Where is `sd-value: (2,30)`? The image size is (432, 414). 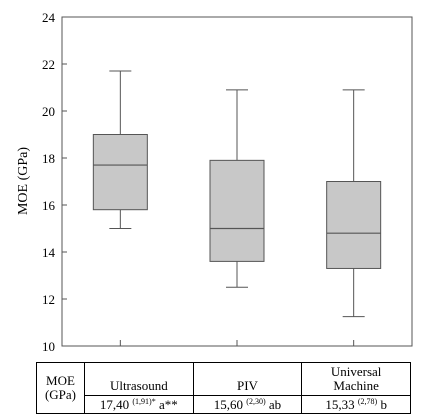 sd-value: (2,30) is located at coordinates (256, 401).